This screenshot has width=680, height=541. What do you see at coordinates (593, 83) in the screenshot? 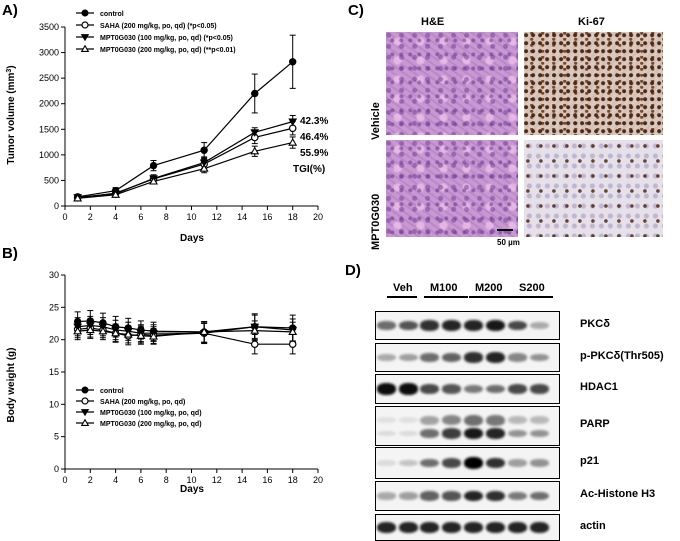
I see `ki67-vehicle-image` at bounding box center [593, 83].